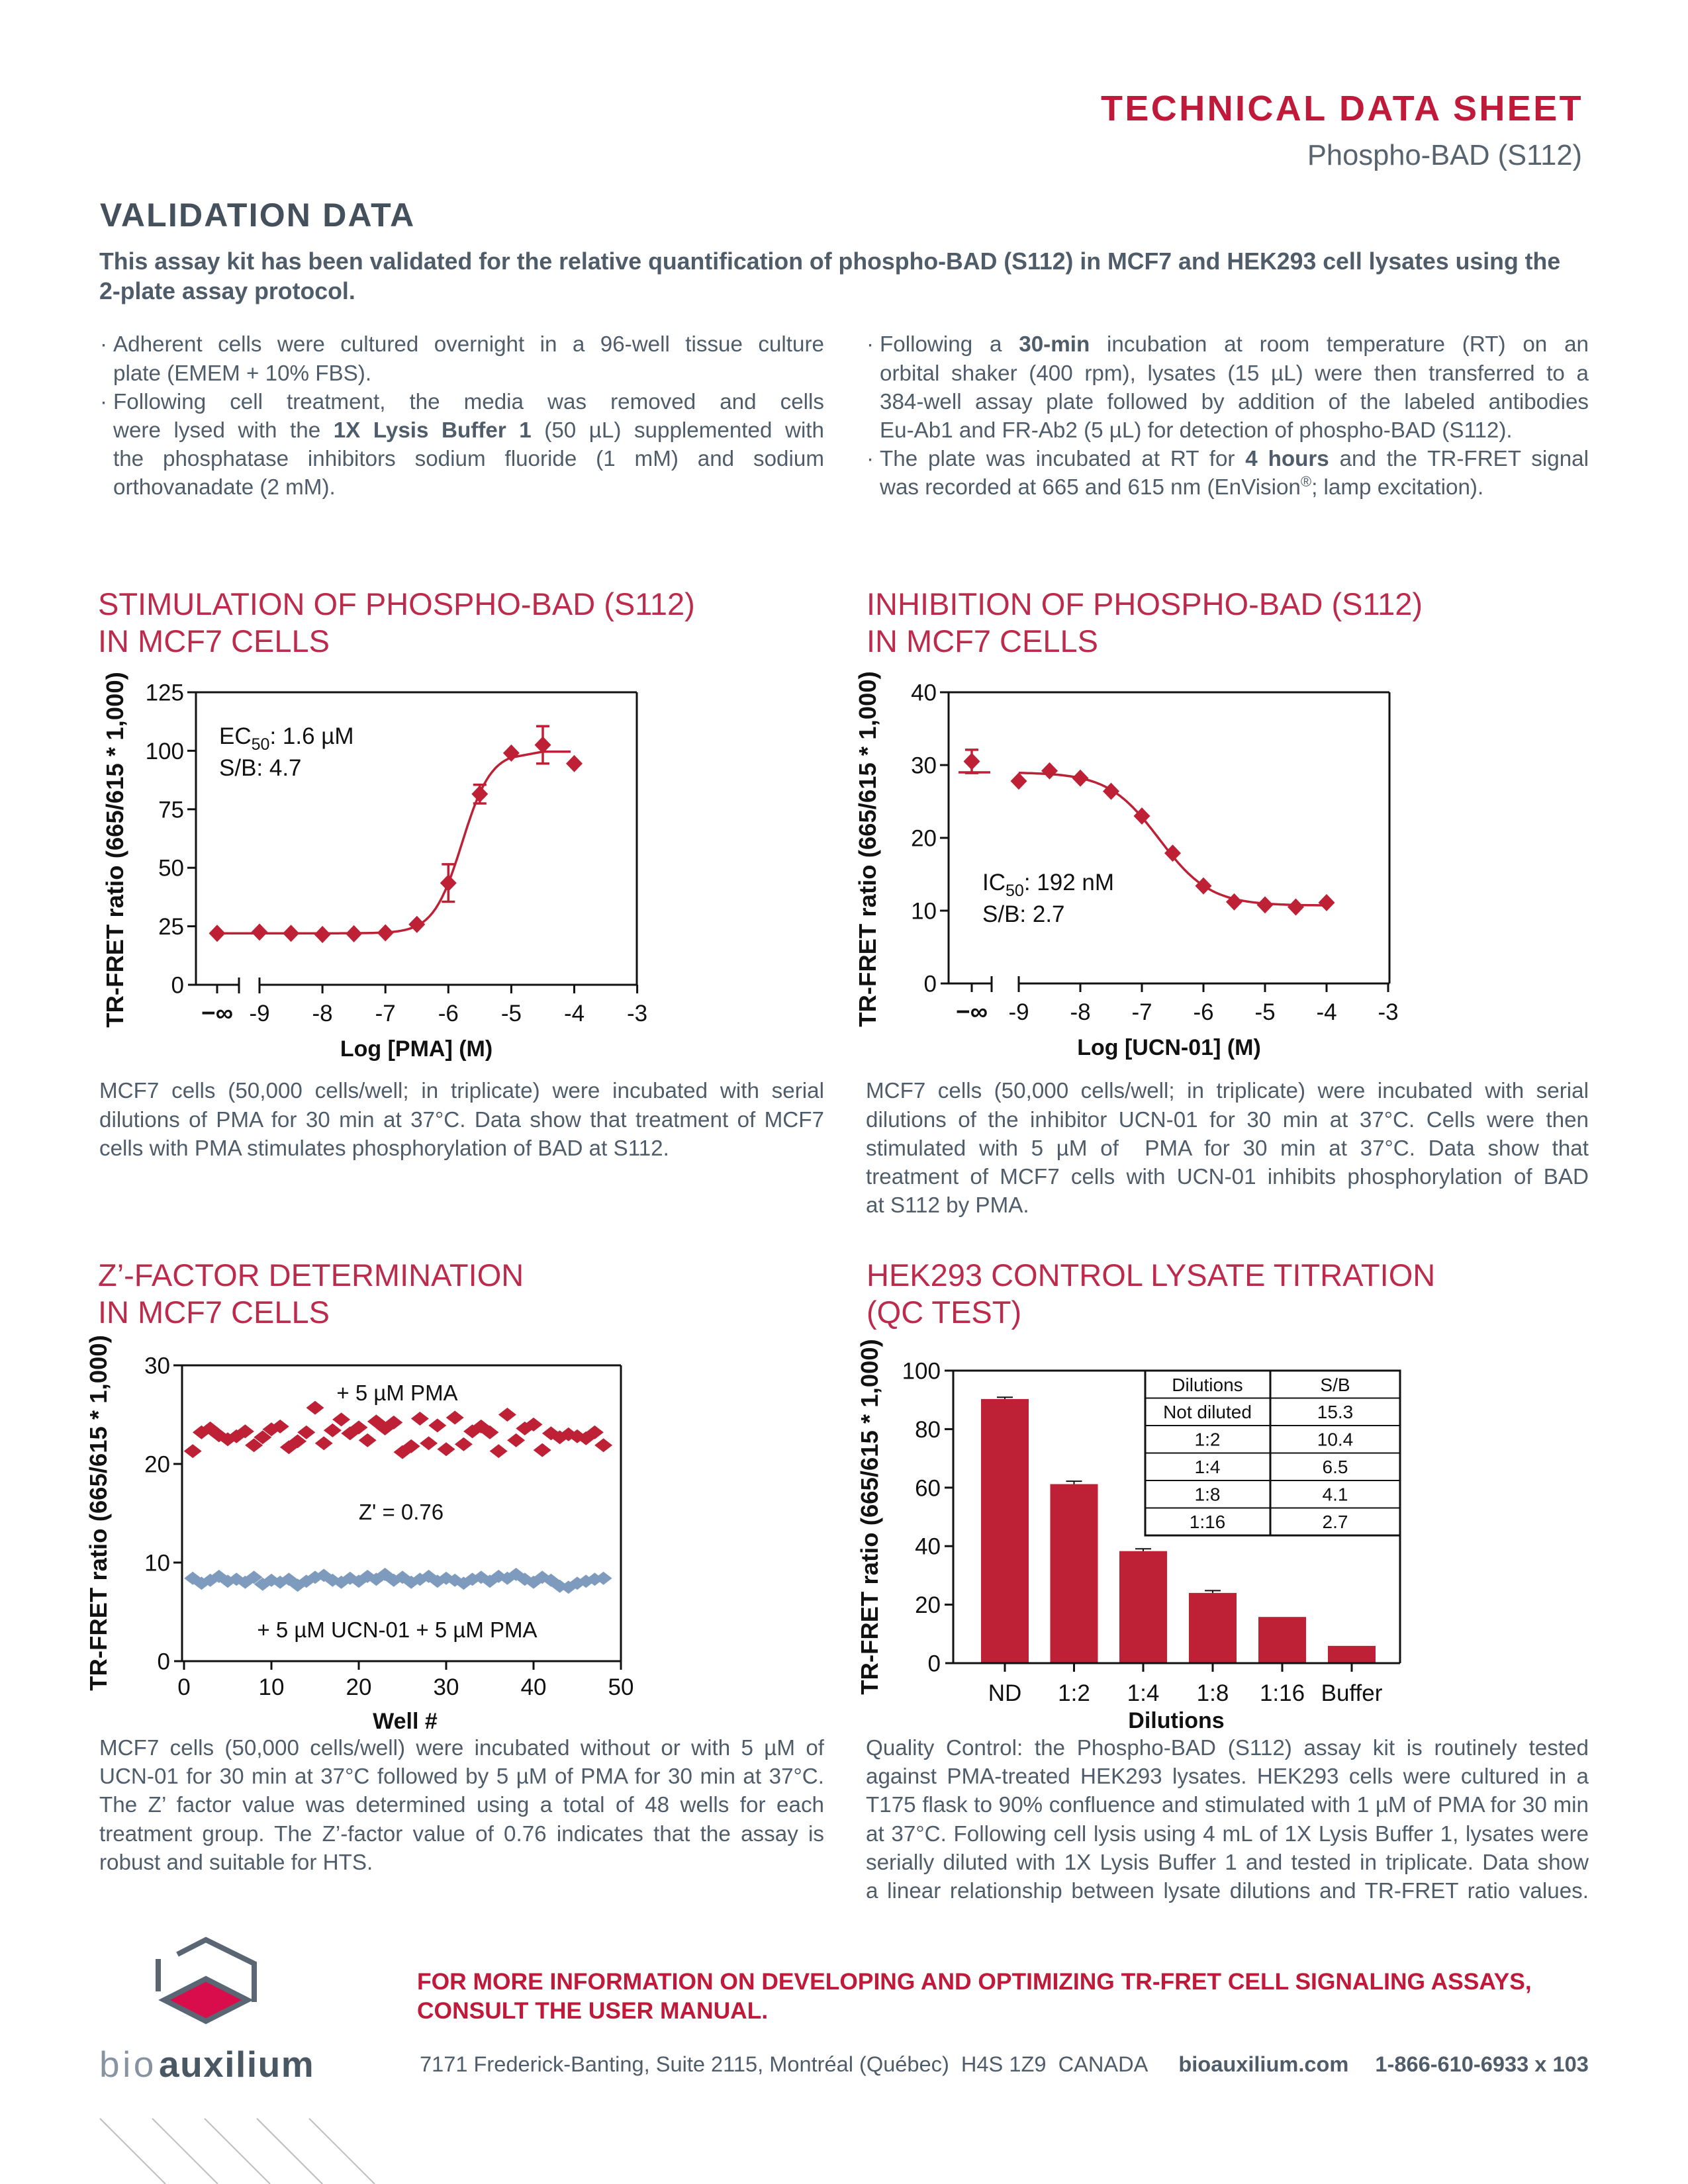 The image size is (1688, 2184). Describe the element at coordinates (1335, 1467) in the screenshot. I see `svg-text: 6.5` at that location.